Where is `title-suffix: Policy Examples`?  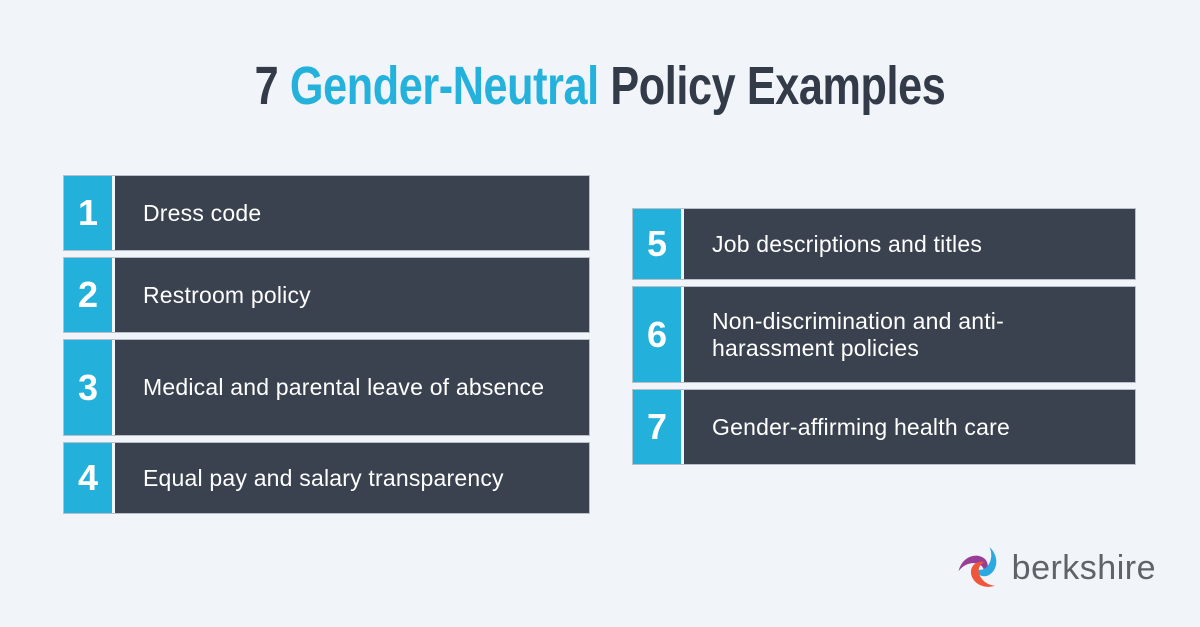
title-suffix: Policy Examples is located at coordinates (778, 86).